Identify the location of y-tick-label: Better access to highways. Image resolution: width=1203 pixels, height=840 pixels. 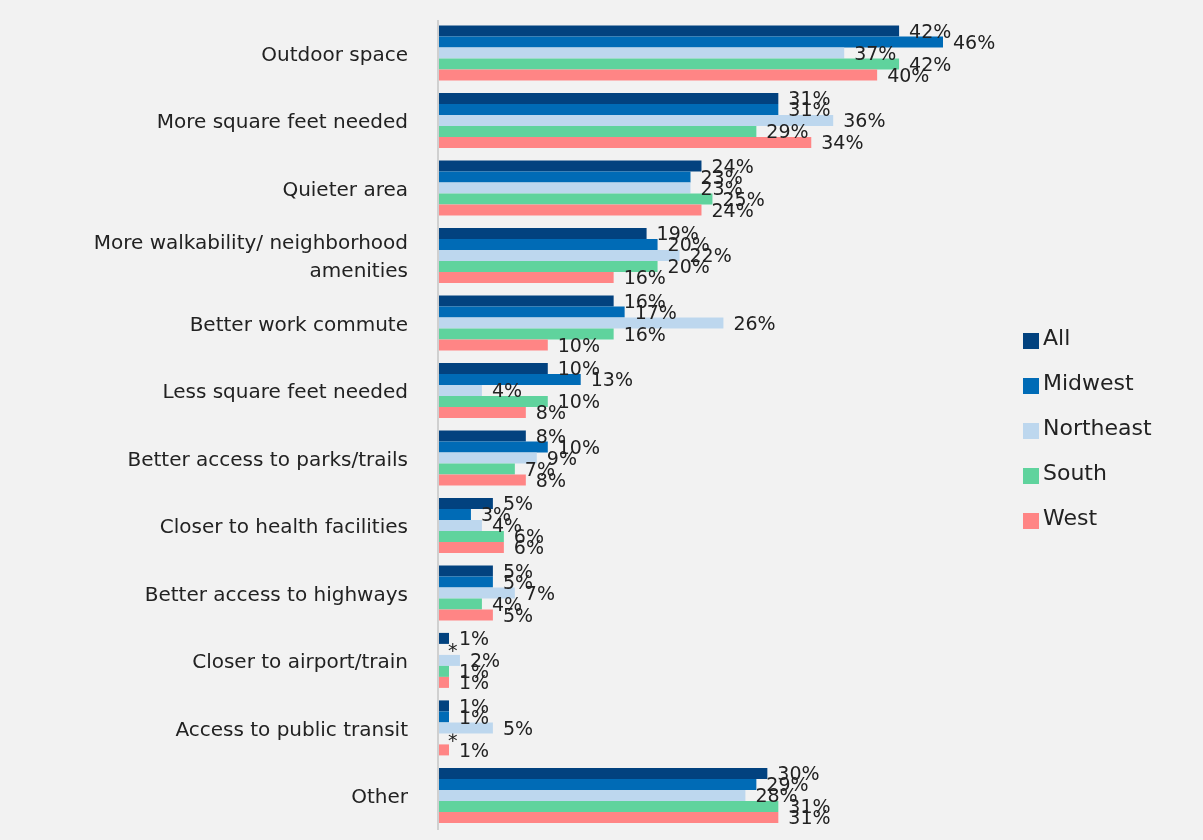
(276, 593).